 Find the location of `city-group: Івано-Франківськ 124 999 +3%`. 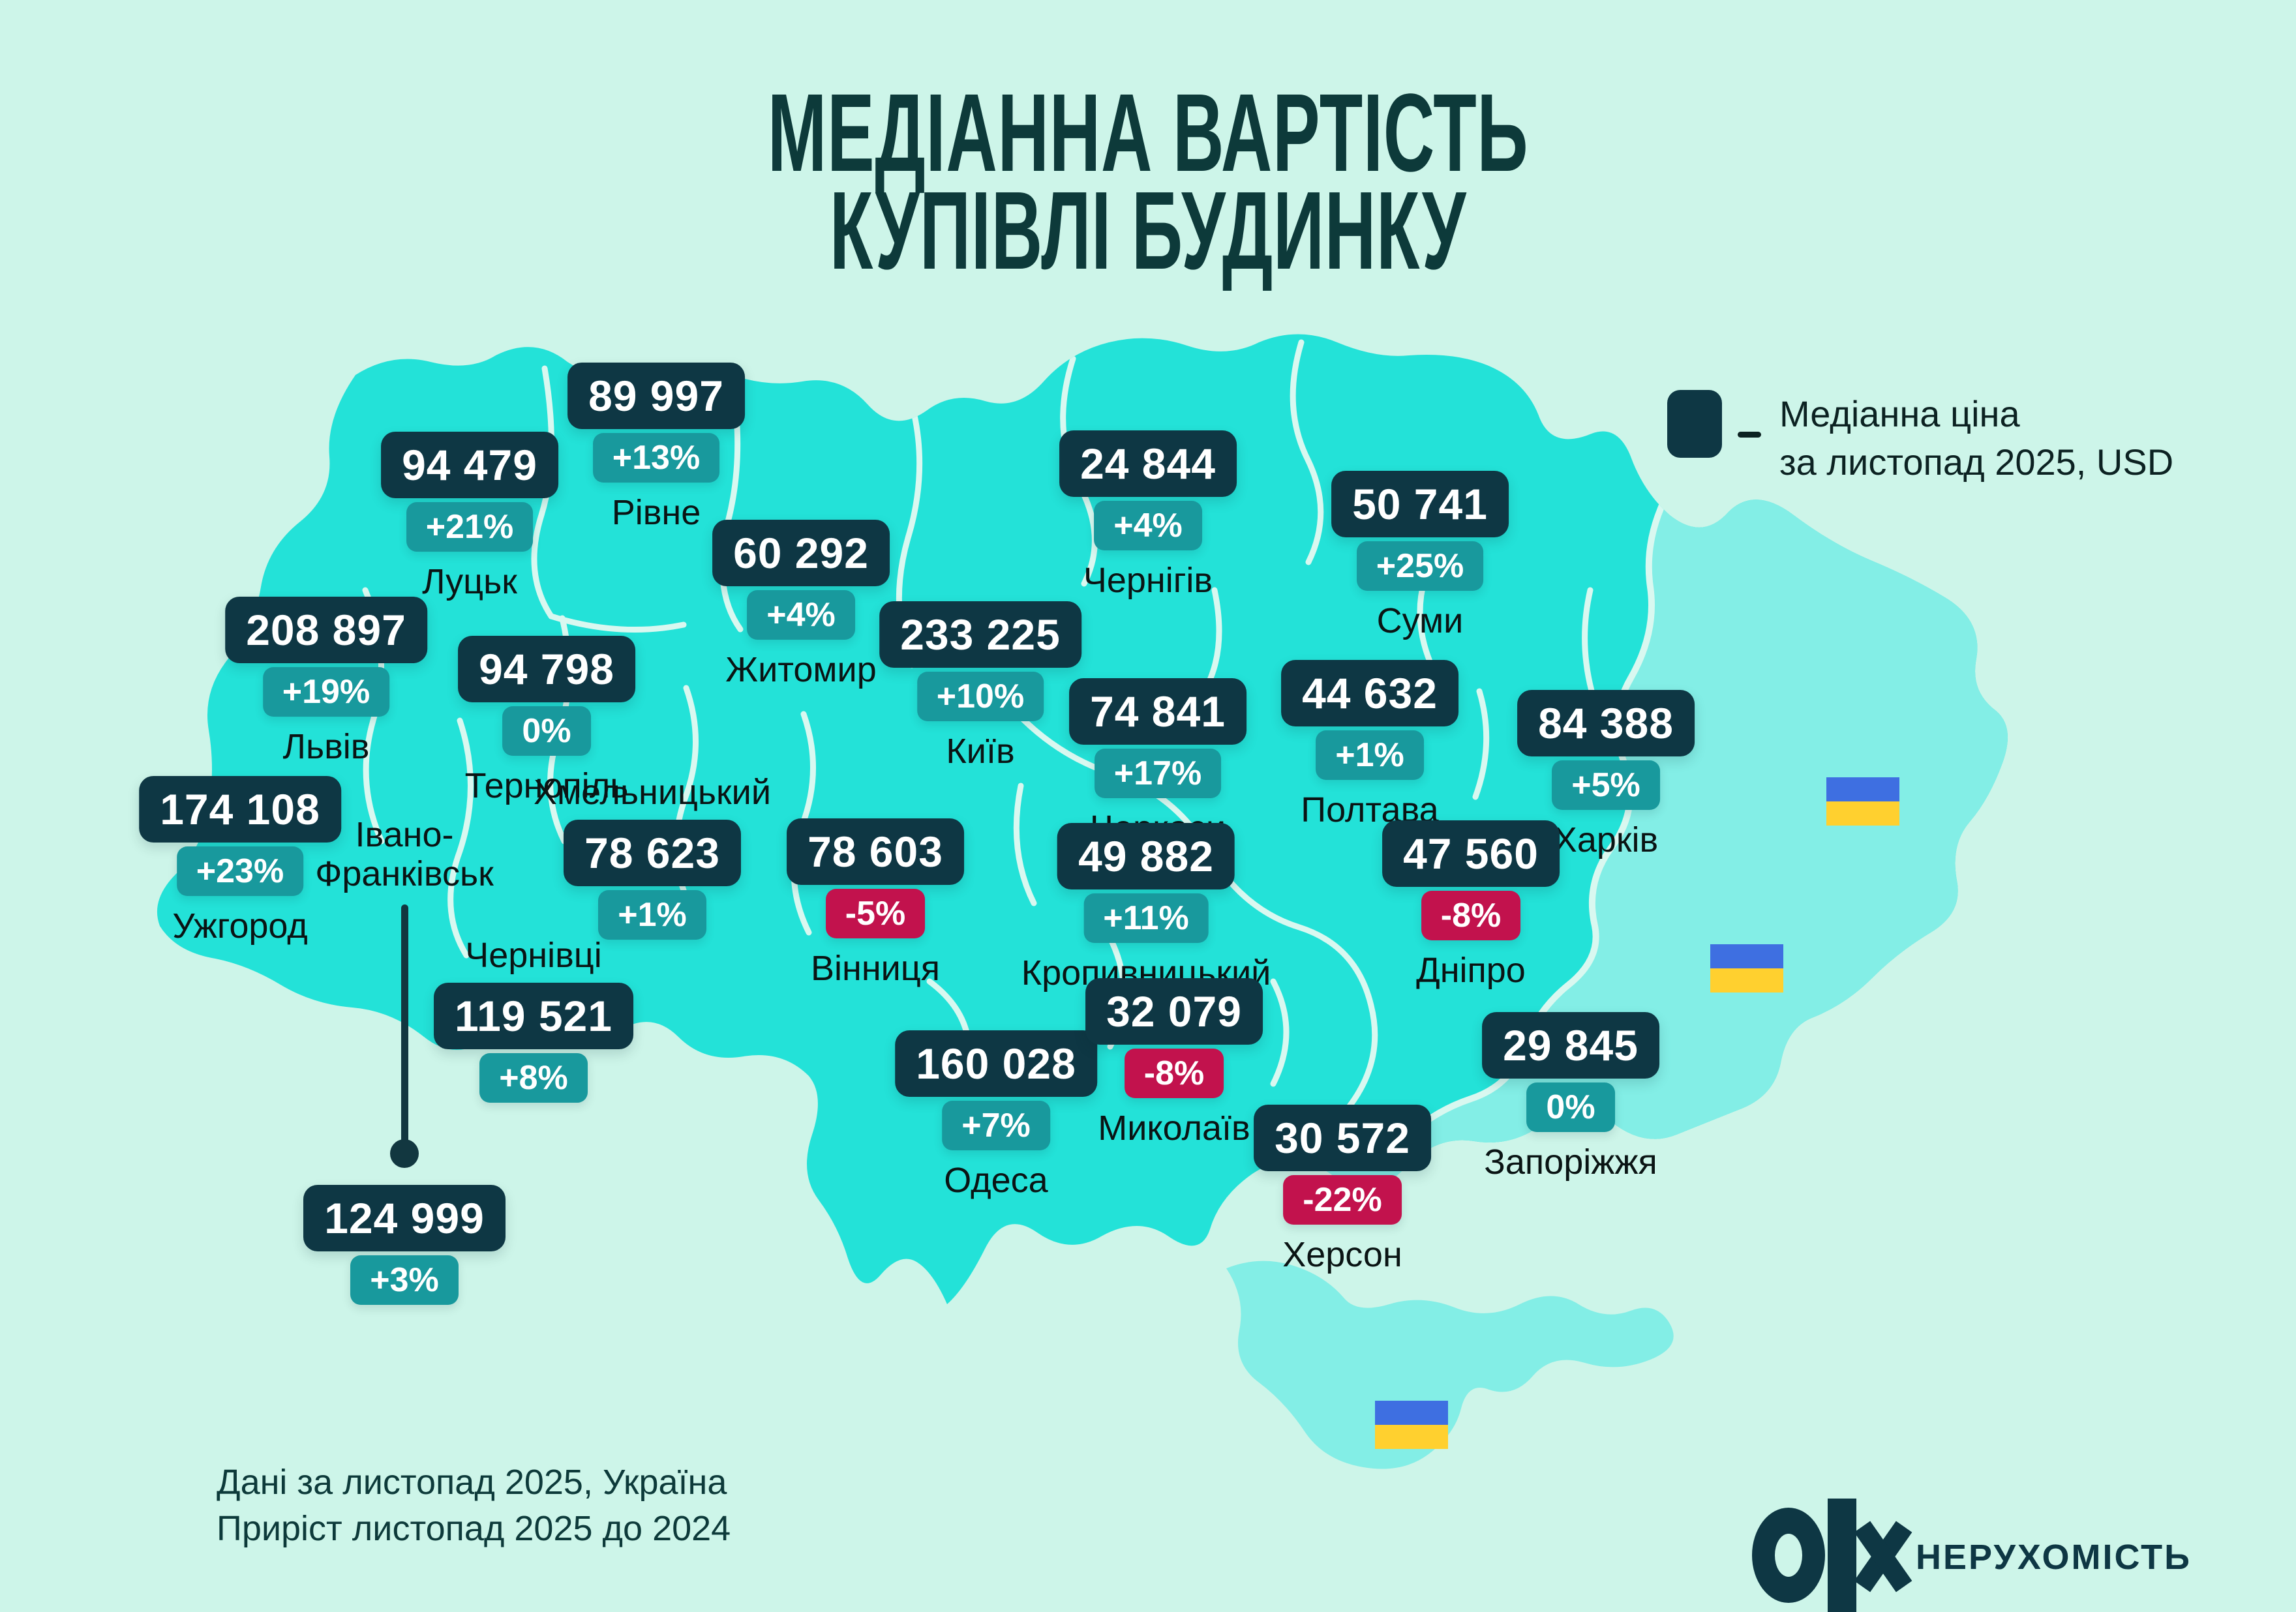

city-group: Івано-Франківськ 124 999 +3% is located at coordinates (404, 1060).